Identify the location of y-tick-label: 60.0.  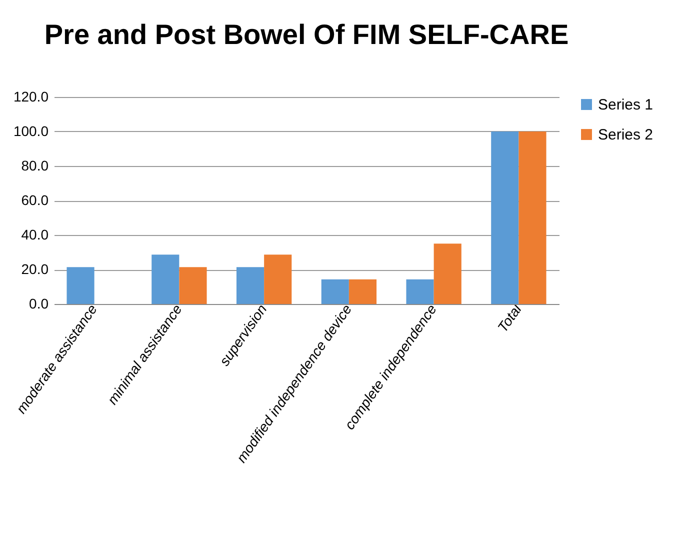
(35, 200).